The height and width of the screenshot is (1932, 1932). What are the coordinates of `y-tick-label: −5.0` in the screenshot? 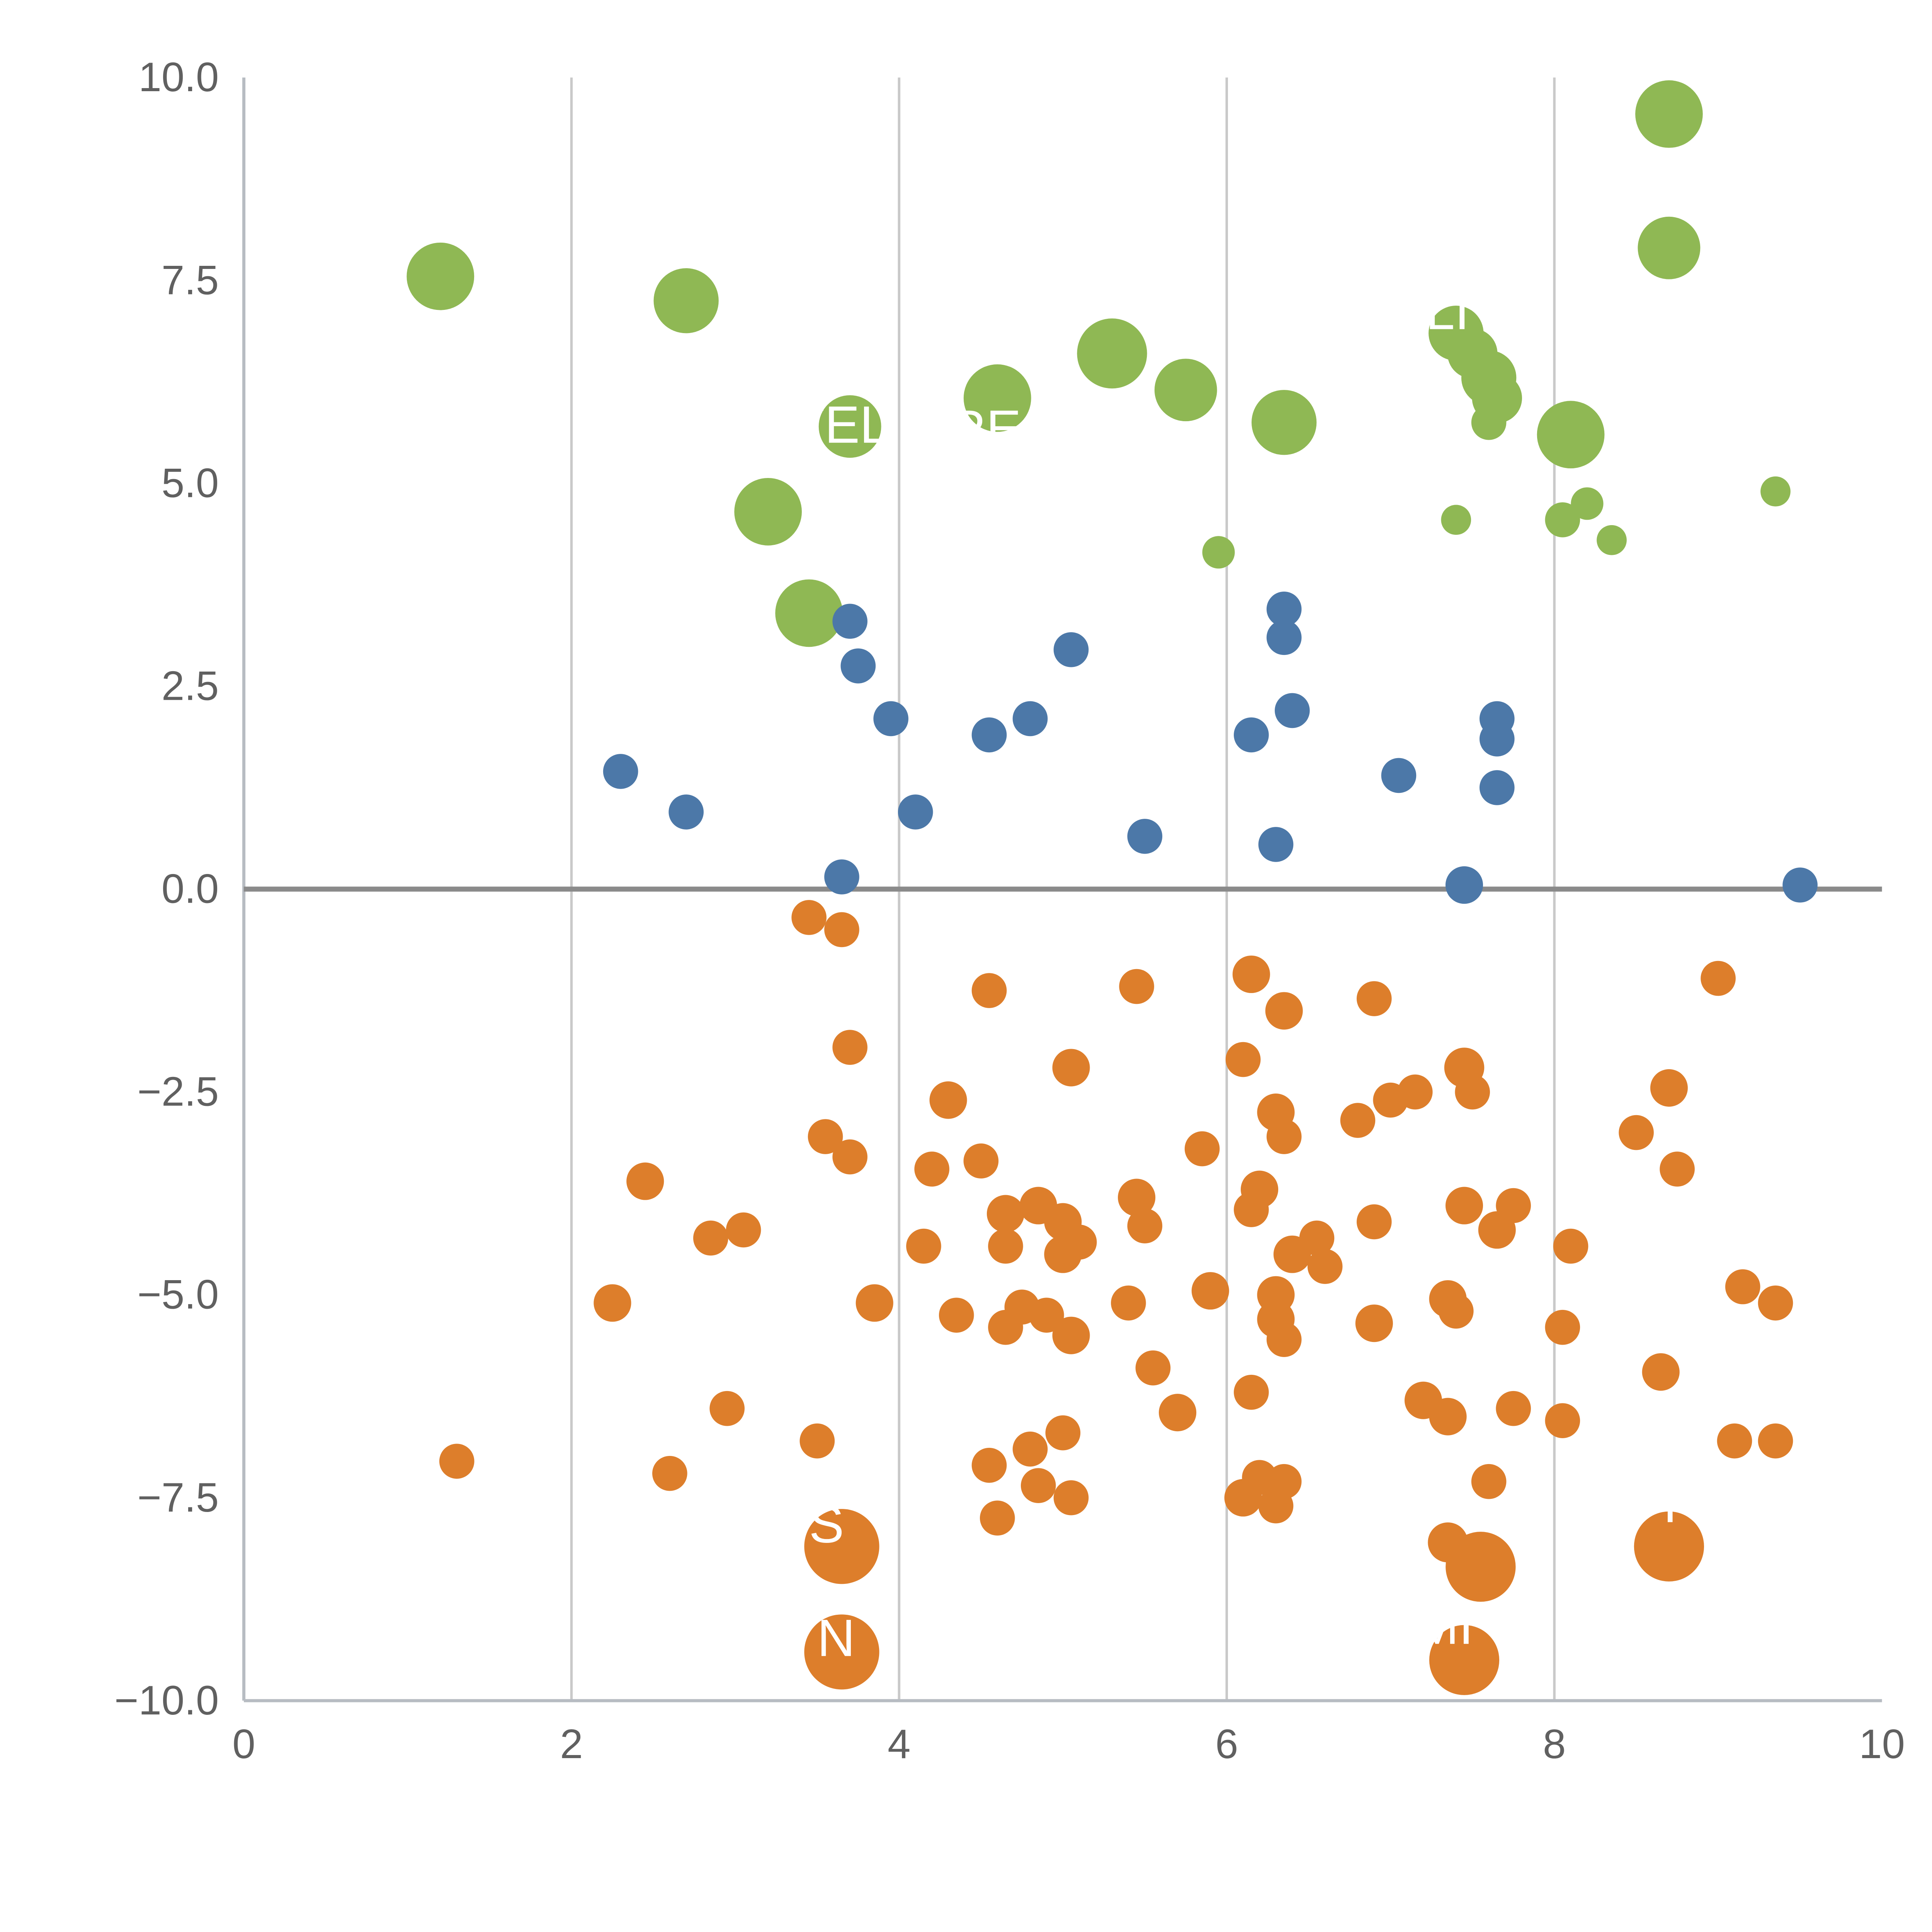 It's located at (178, 1295).